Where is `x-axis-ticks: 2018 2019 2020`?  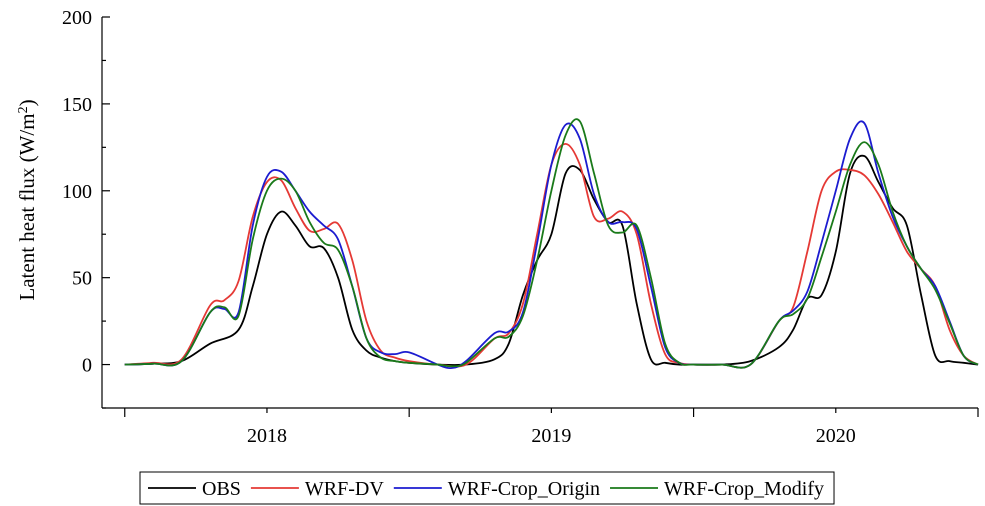
x-axis-ticks: 2018 2019 2020 is located at coordinates (551, 427).